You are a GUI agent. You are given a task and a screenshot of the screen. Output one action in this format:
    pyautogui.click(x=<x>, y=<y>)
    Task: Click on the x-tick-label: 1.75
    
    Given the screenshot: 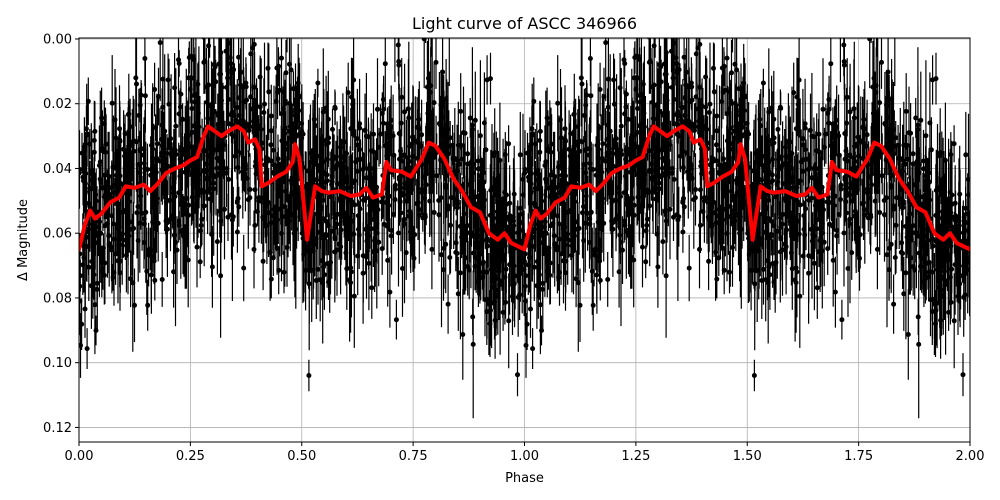 What is the action you would take?
    pyautogui.click(x=858, y=456)
    